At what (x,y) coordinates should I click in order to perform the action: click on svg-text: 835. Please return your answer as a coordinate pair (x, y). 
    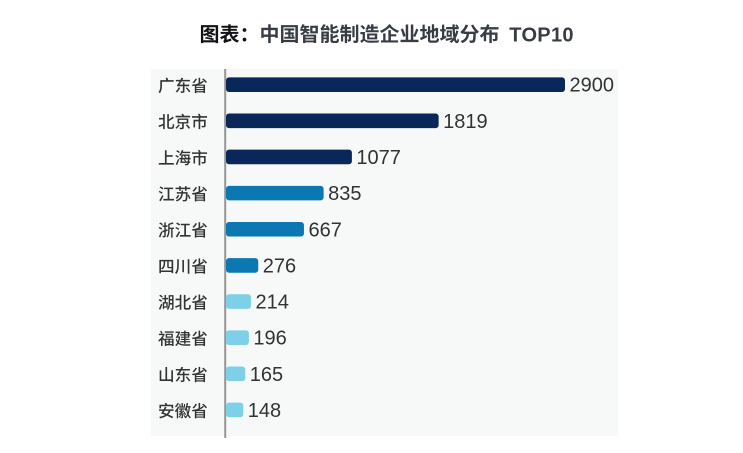
    Looking at the image, I should click on (344, 194).